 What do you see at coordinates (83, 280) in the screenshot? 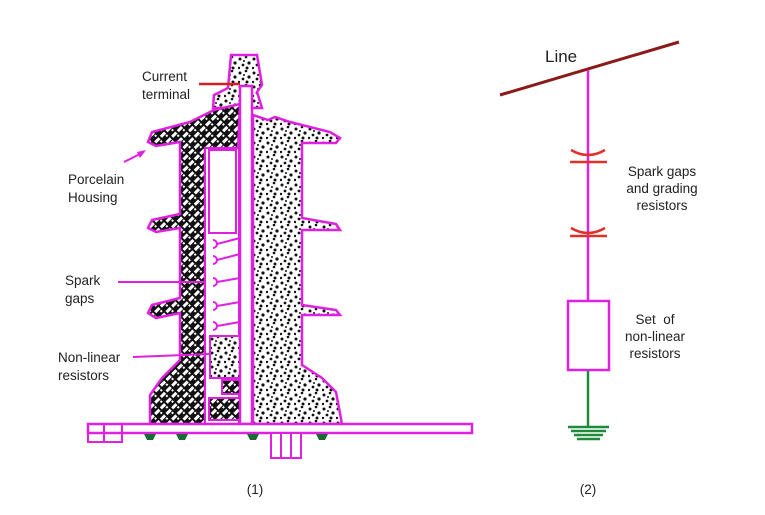
I see `spark-gaps-label-1: Spark` at bounding box center [83, 280].